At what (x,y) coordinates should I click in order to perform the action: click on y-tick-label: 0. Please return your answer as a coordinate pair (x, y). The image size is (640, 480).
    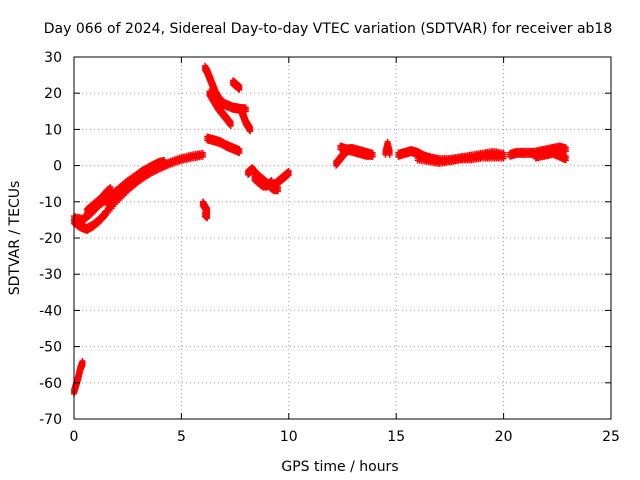
    Looking at the image, I should click on (57, 167).